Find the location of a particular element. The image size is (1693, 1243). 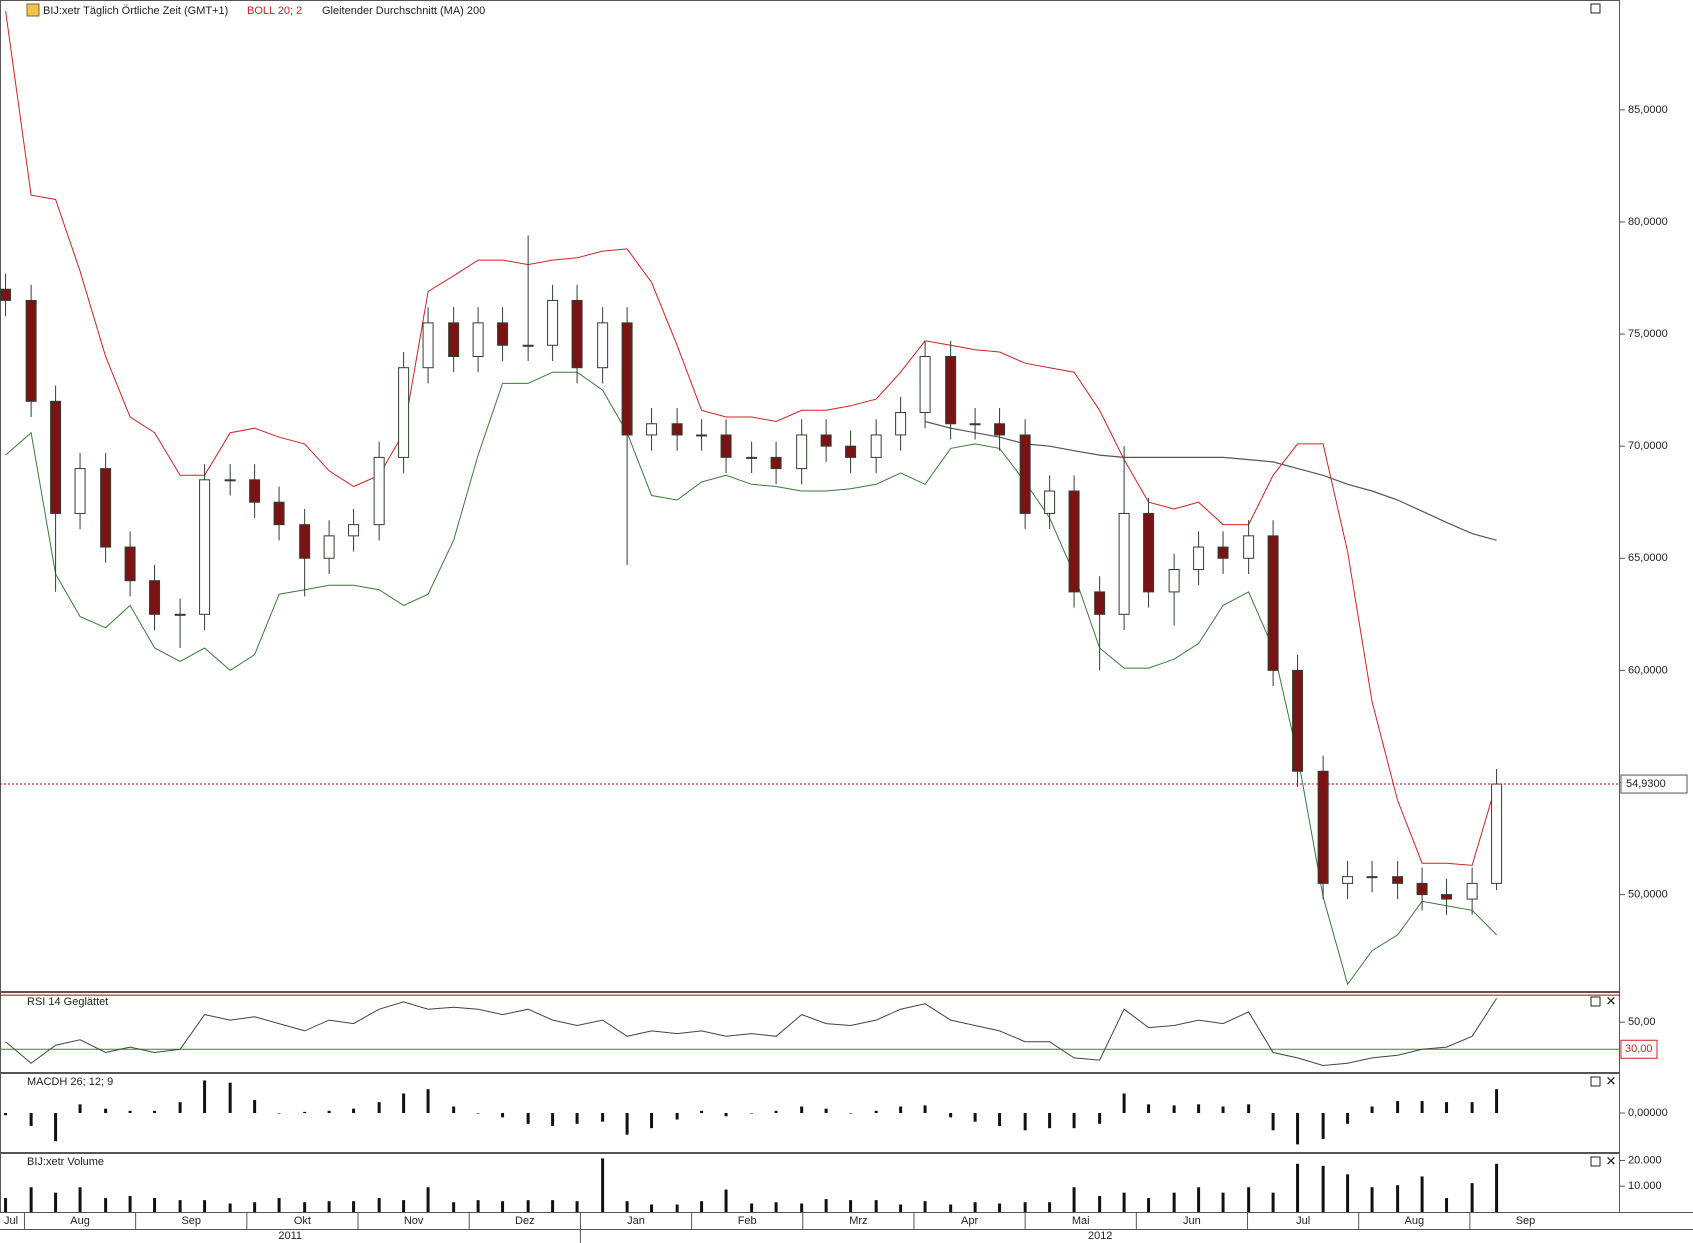

legend-entry: RSI 14 Geglättet is located at coordinates (67, 1002).